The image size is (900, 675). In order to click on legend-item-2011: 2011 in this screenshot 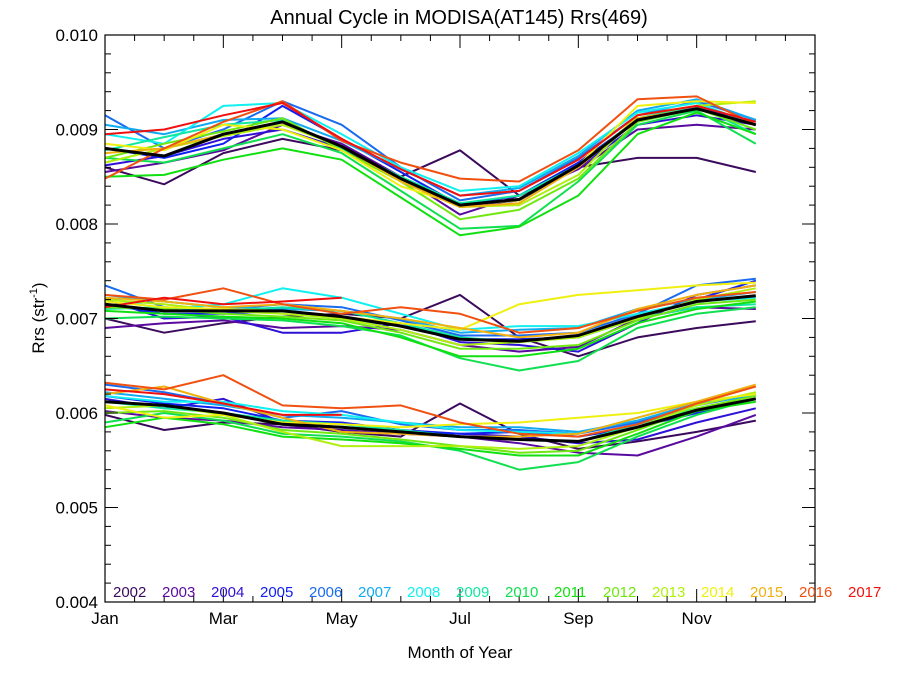, I will do `click(570, 592)`.